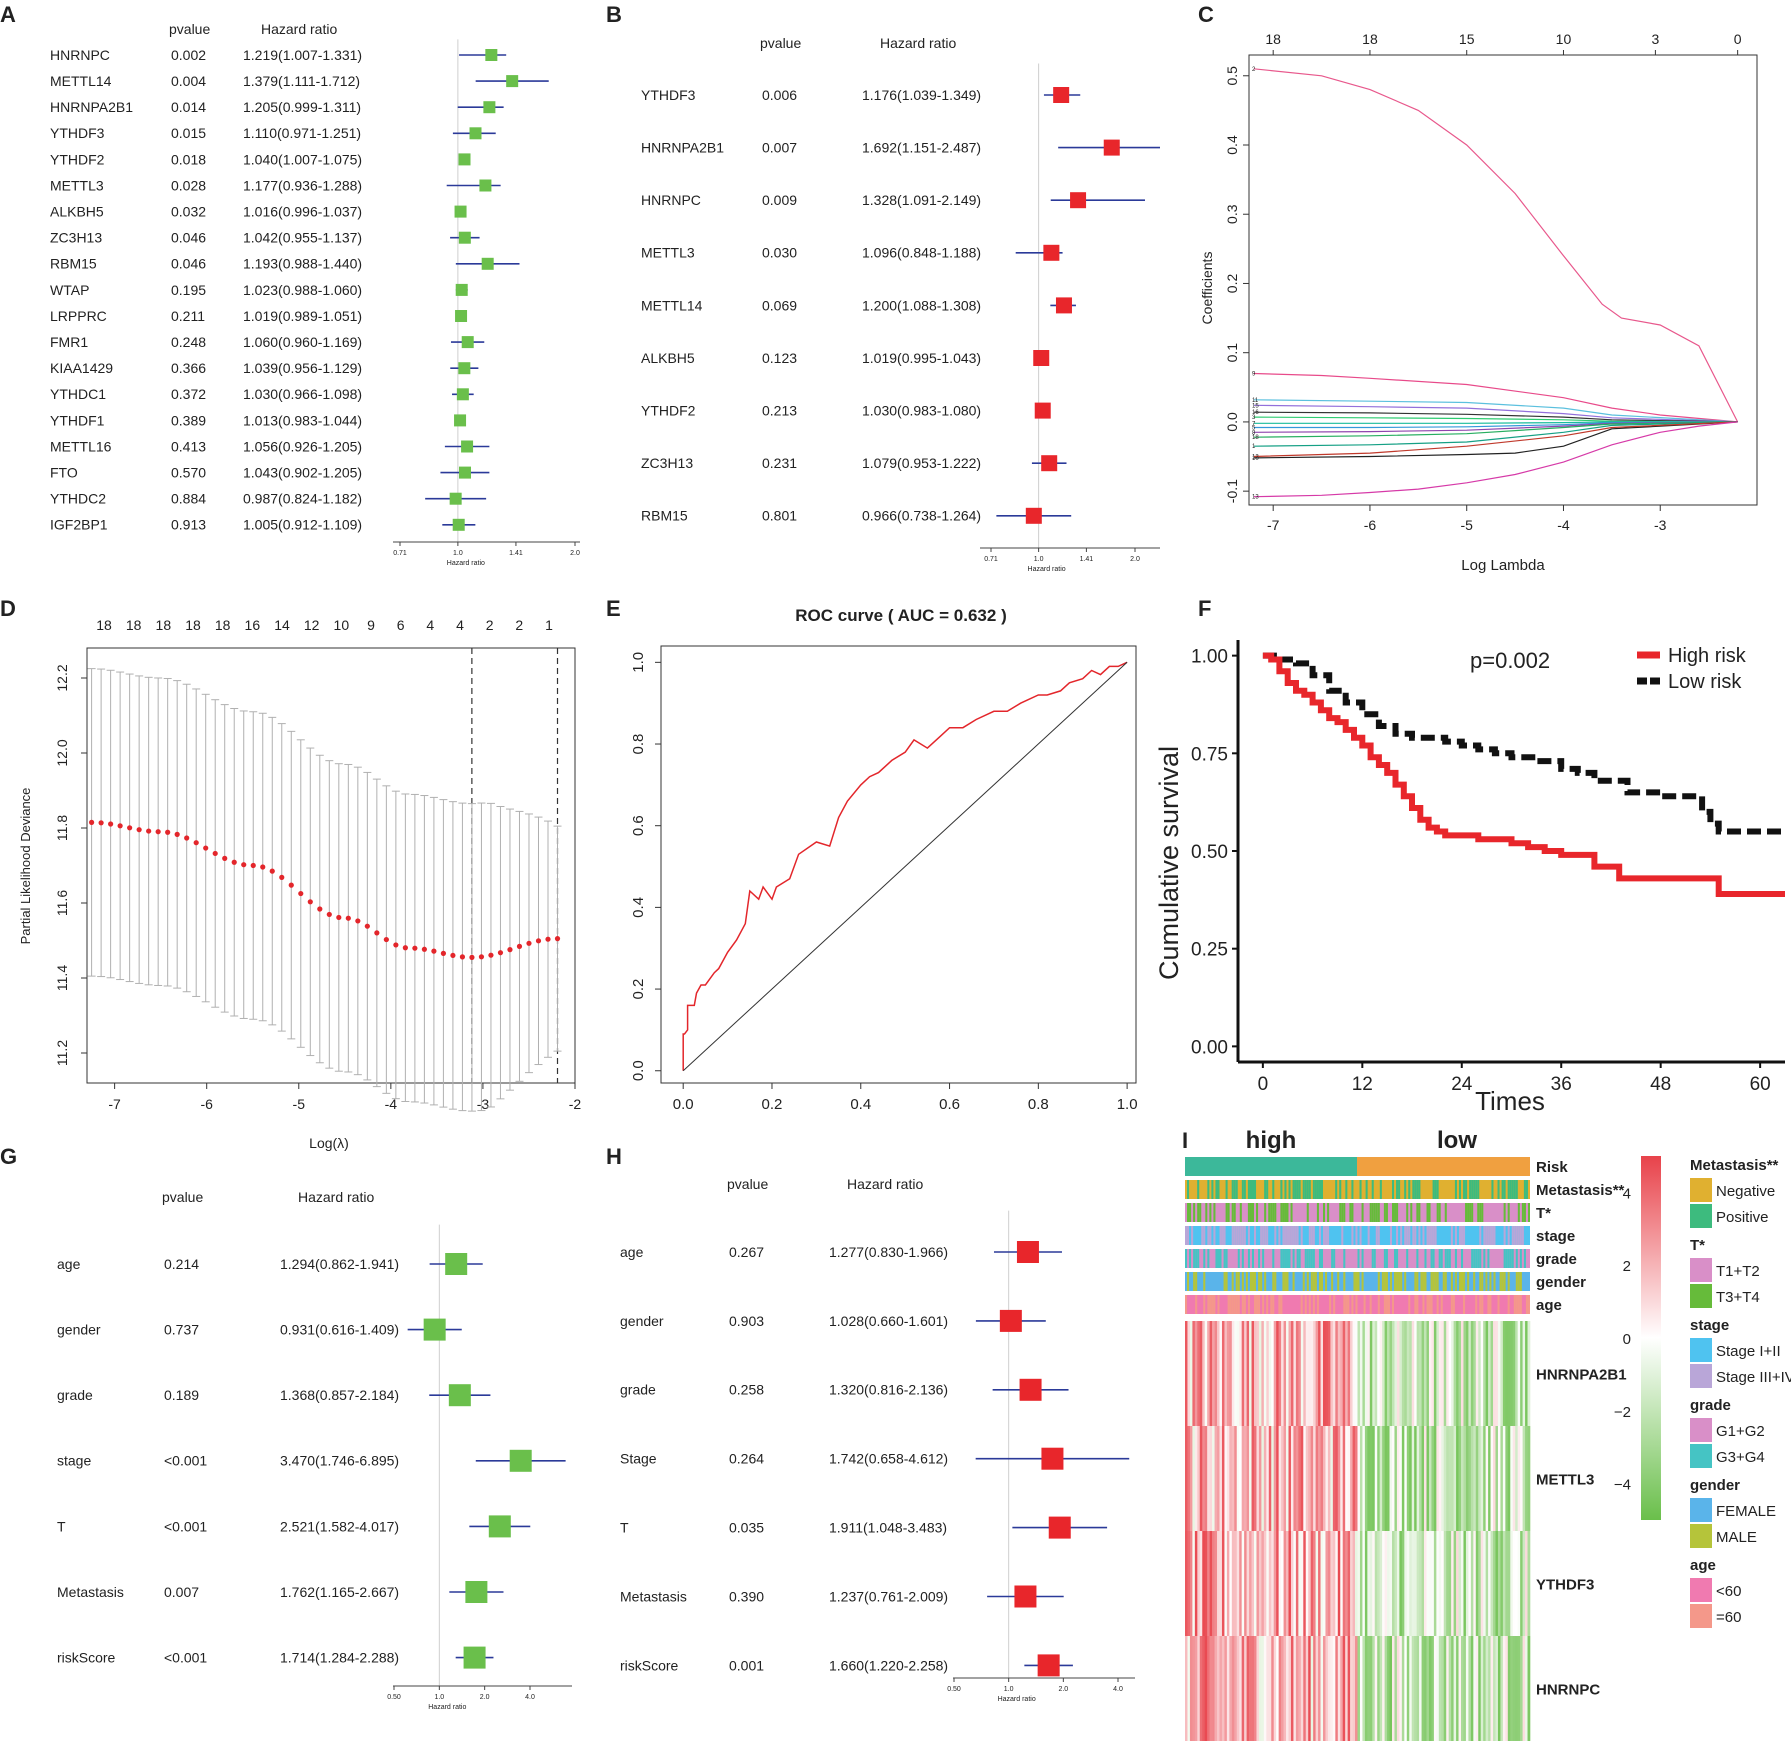  I want to click on y-tick-label: 0.00, so click(1209, 1047).